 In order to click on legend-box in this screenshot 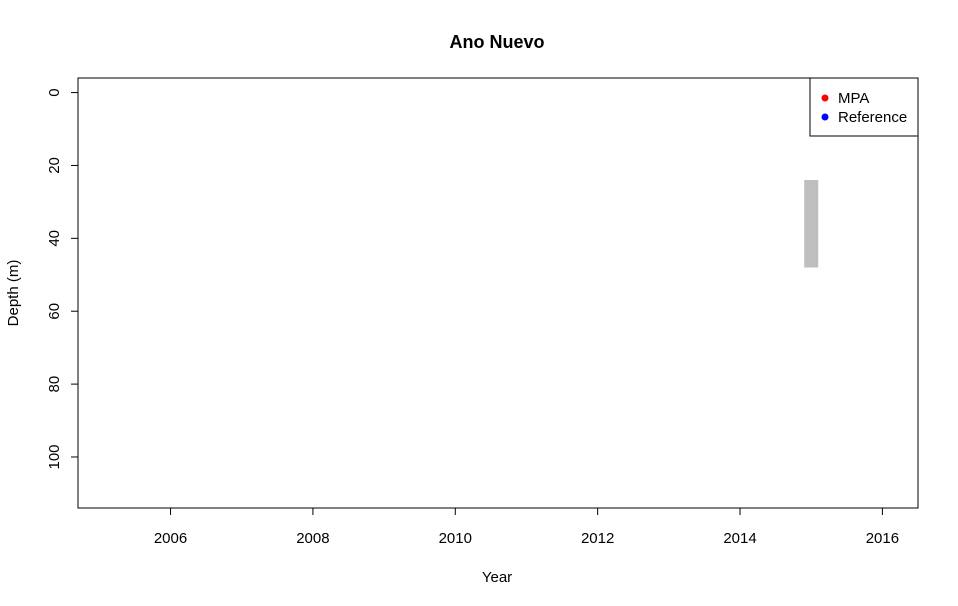, I will do `click(864, 107)`.